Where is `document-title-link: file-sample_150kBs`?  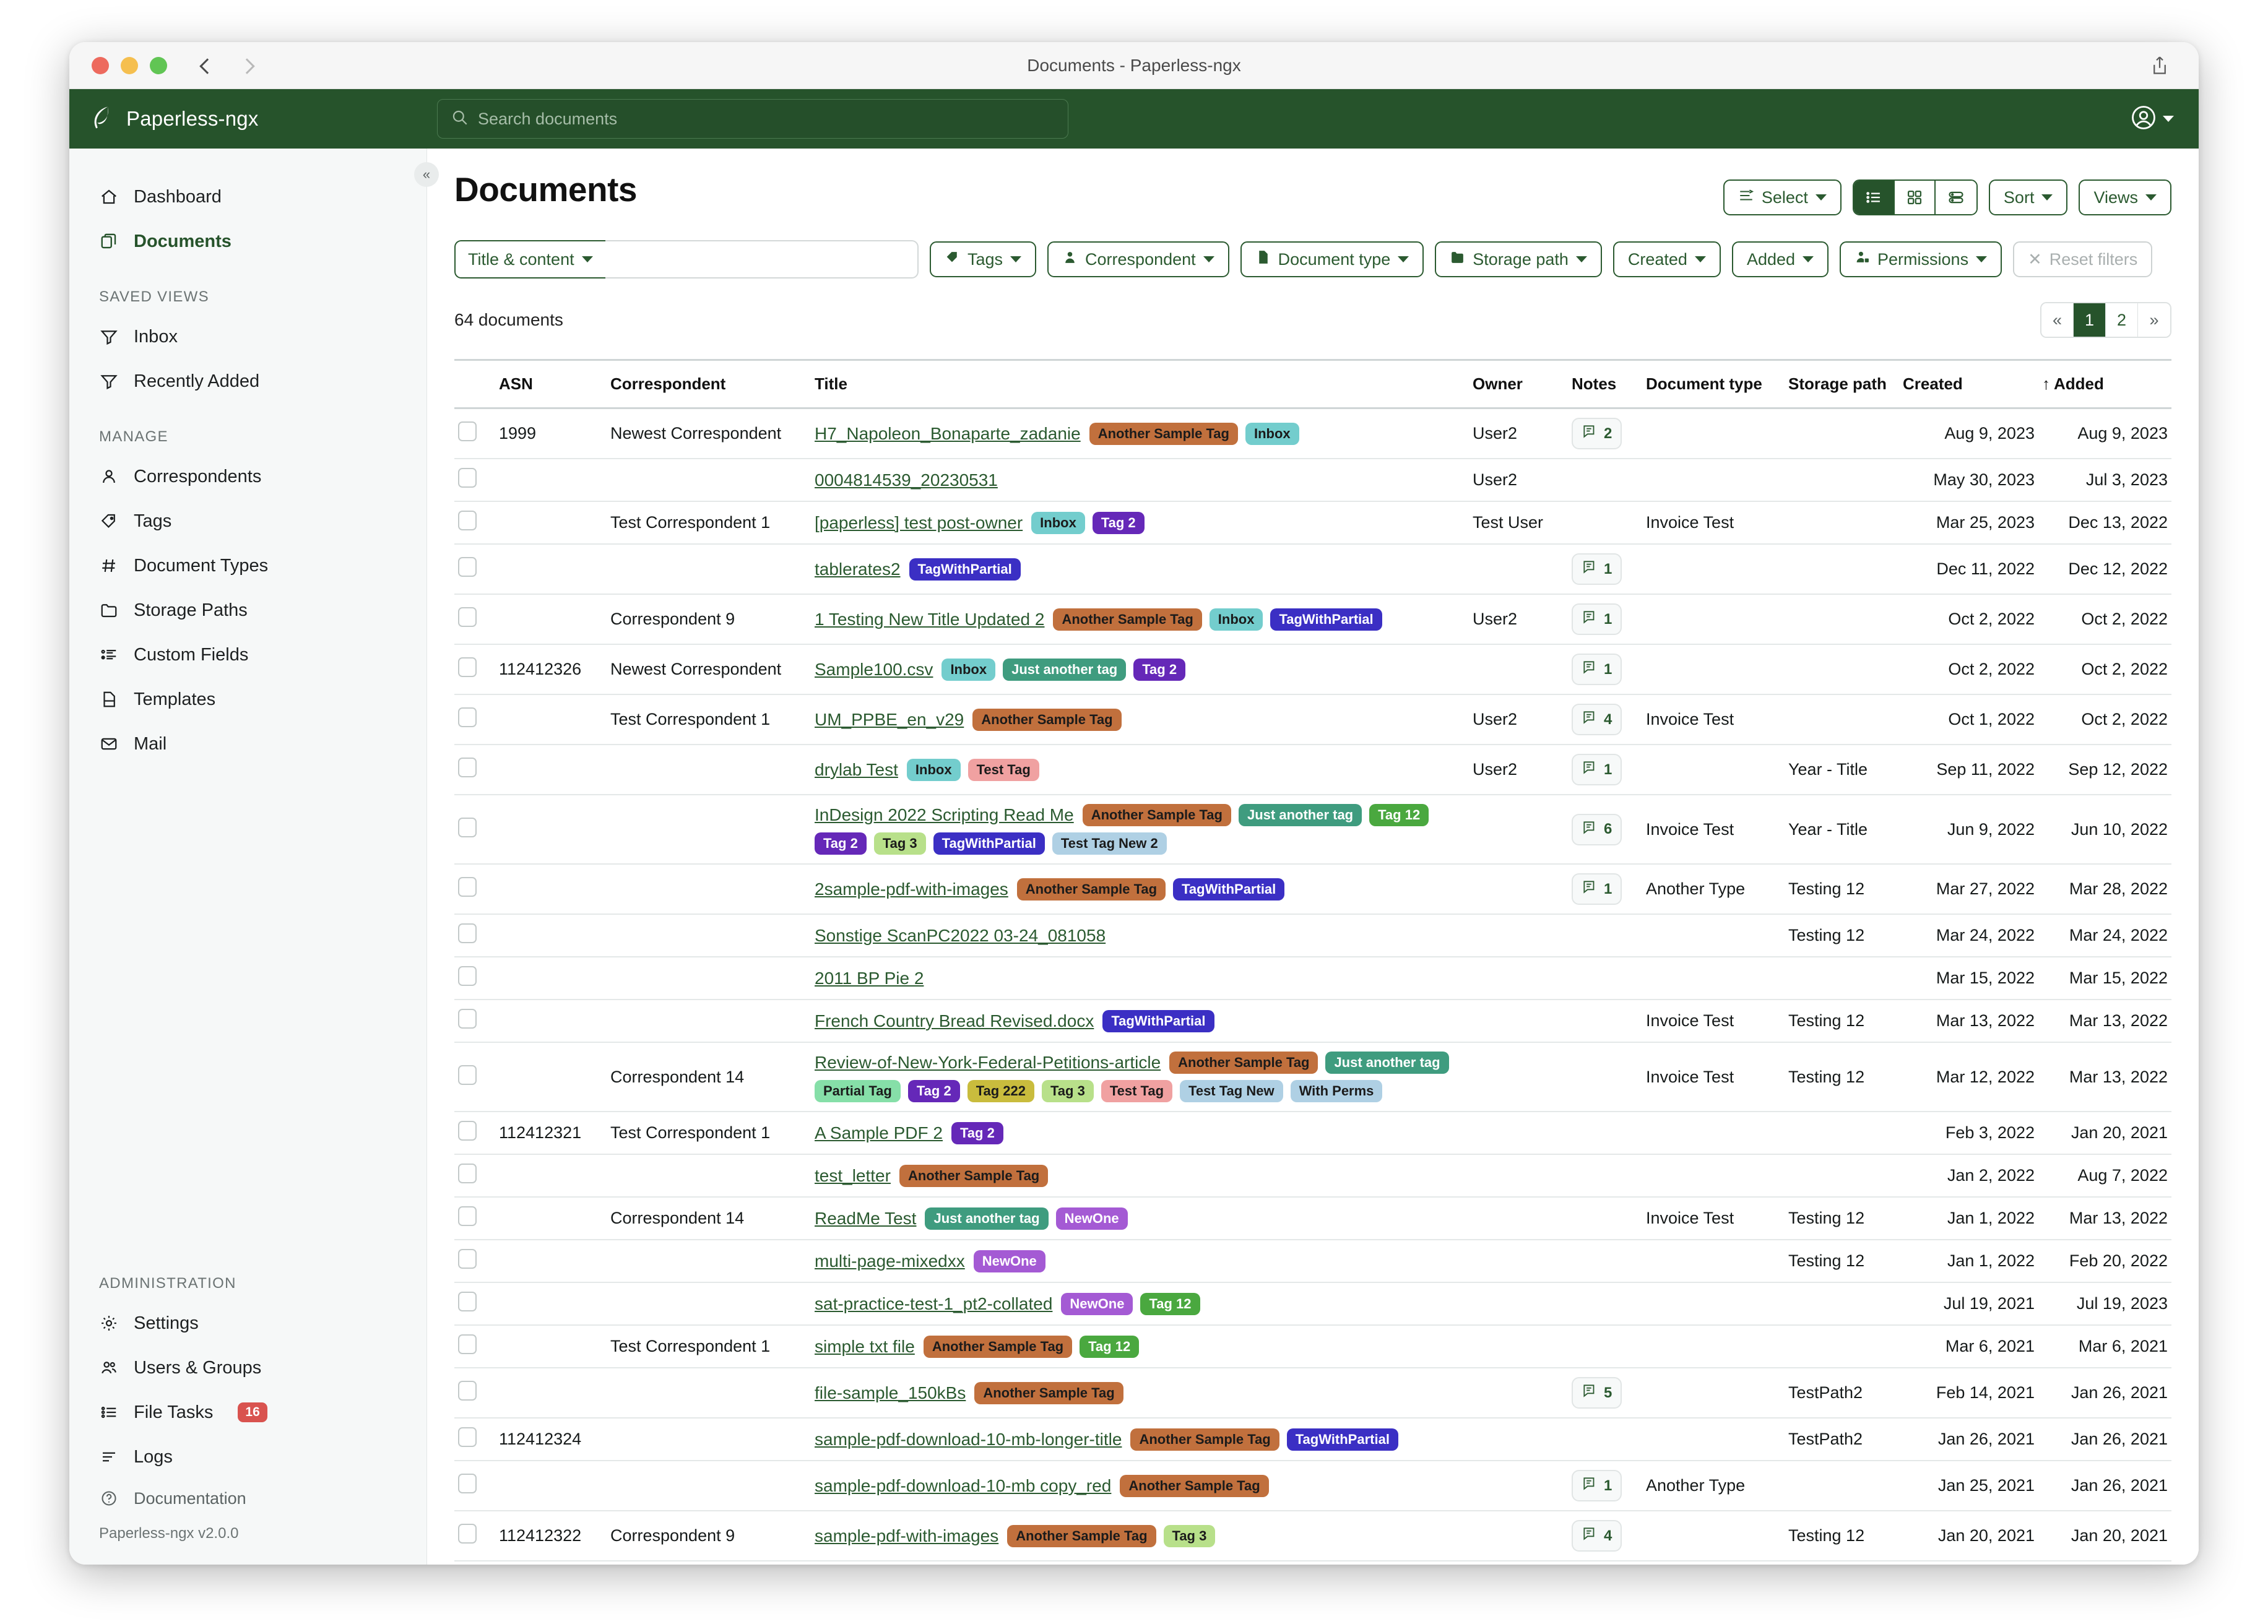 document-title-link: file-sample_150kBs is located at coordinates (890, 1392).